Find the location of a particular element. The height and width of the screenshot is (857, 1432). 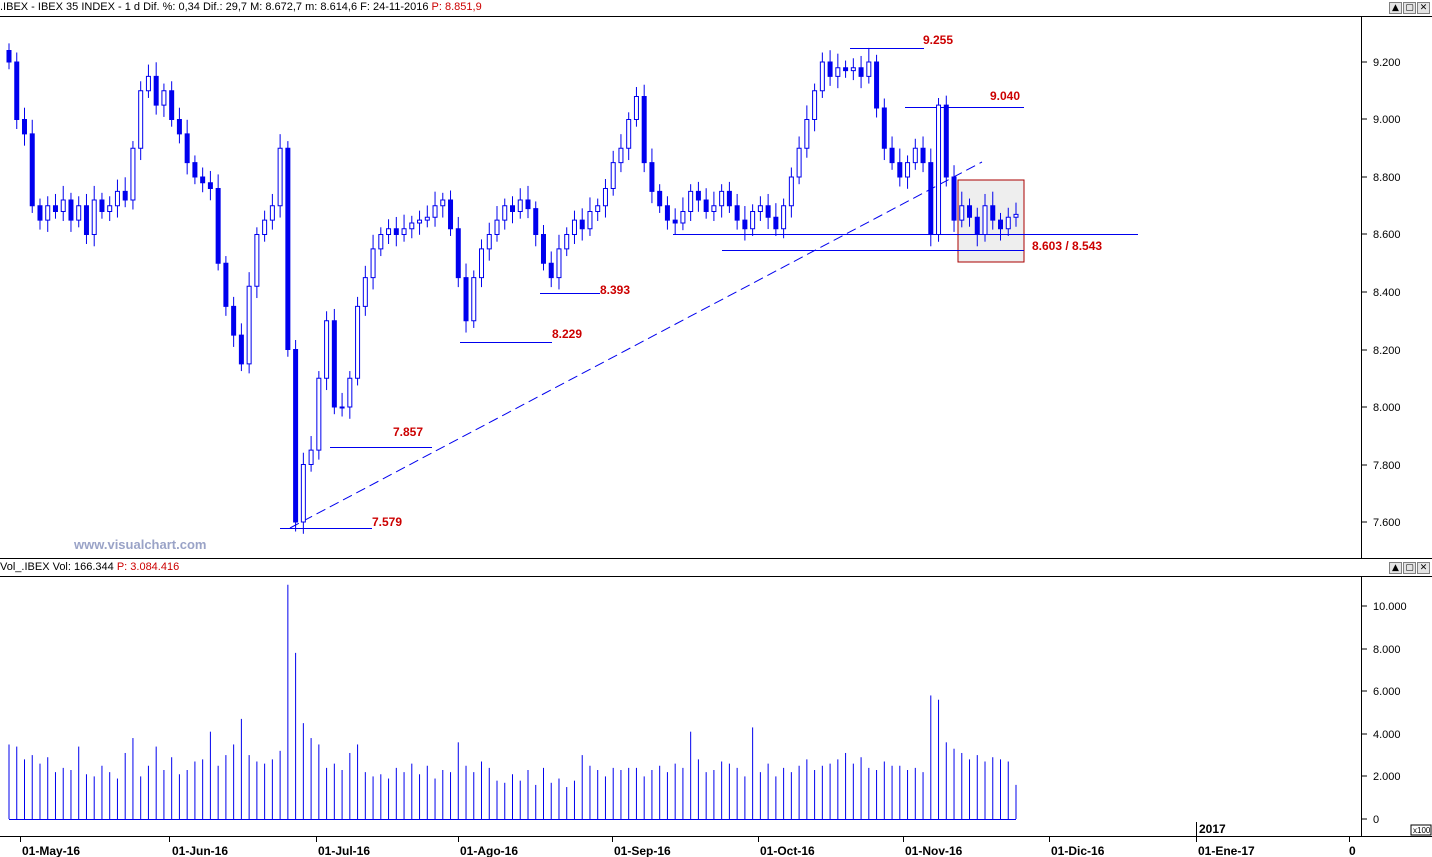

volume-y-axis: 10.000 8.000 6.000 4.000 2.000 0 is located at coordinates (1384, 713).